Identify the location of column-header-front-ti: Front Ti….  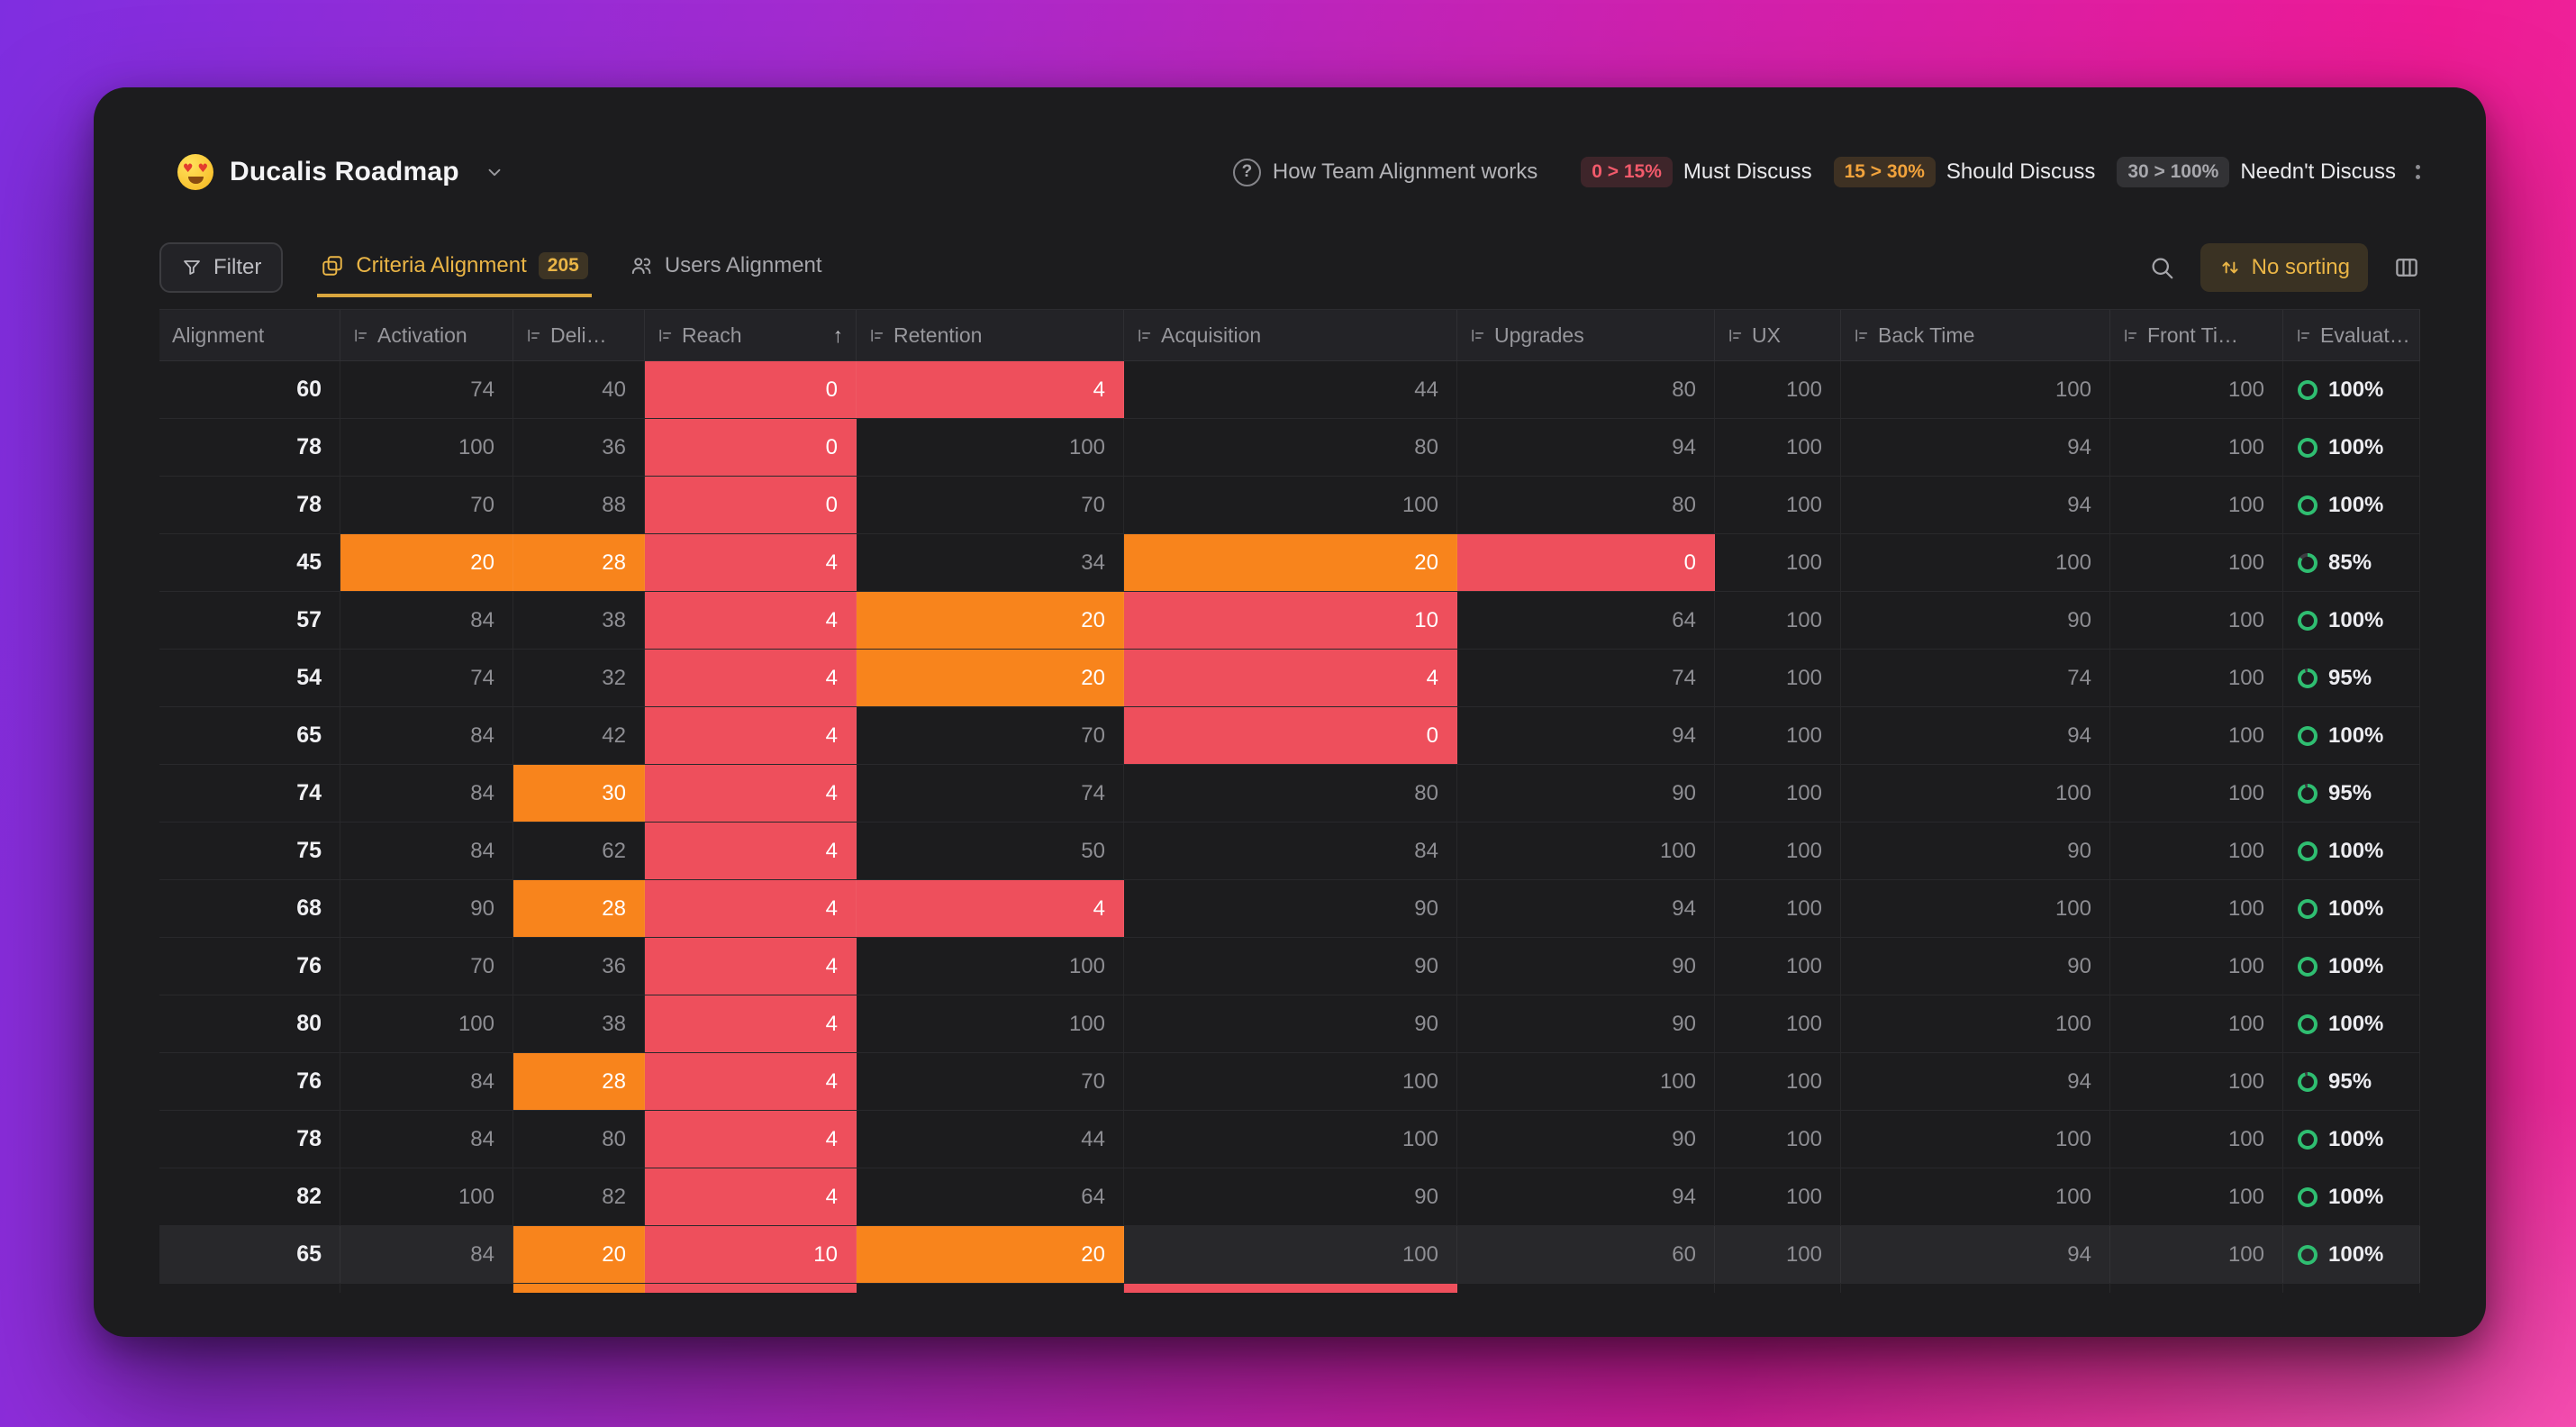
(2196, 335).